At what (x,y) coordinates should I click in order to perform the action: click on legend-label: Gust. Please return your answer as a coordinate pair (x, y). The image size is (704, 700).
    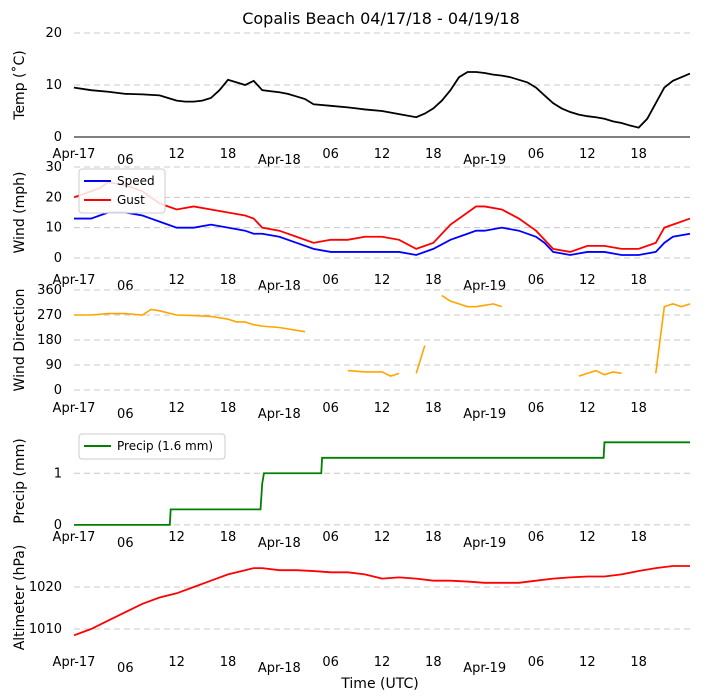
    Looking at the image, I should click on (131, 200).